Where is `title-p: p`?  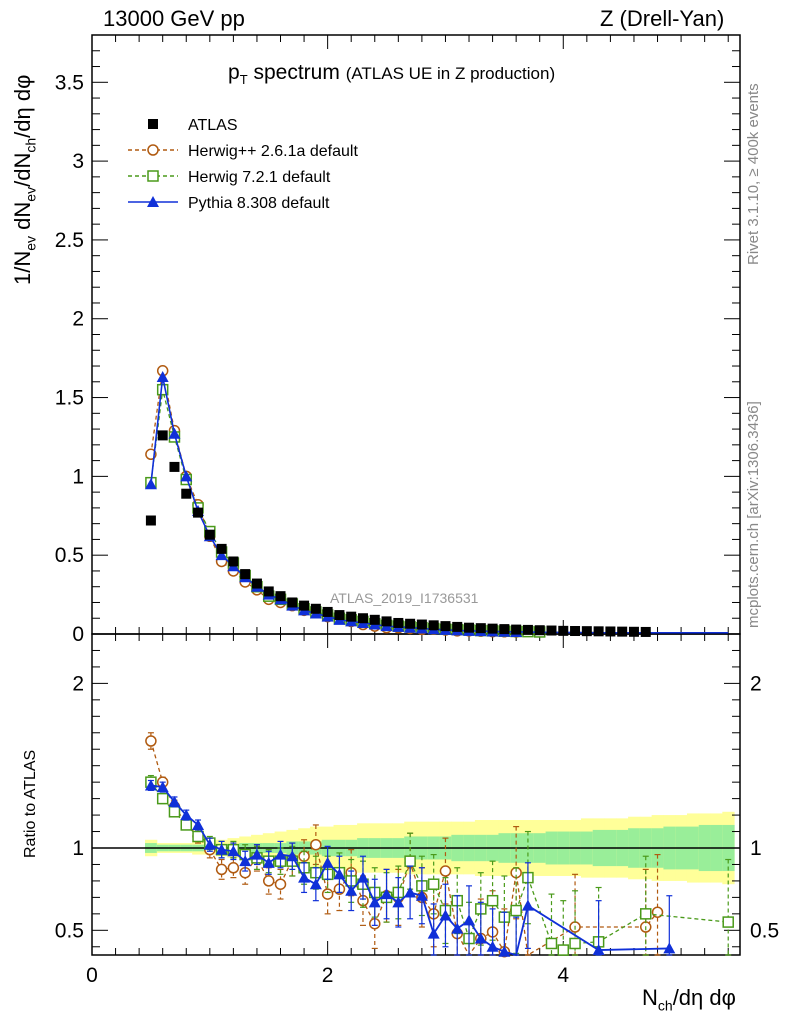 title-p: p is located at coordinates (234, 72).